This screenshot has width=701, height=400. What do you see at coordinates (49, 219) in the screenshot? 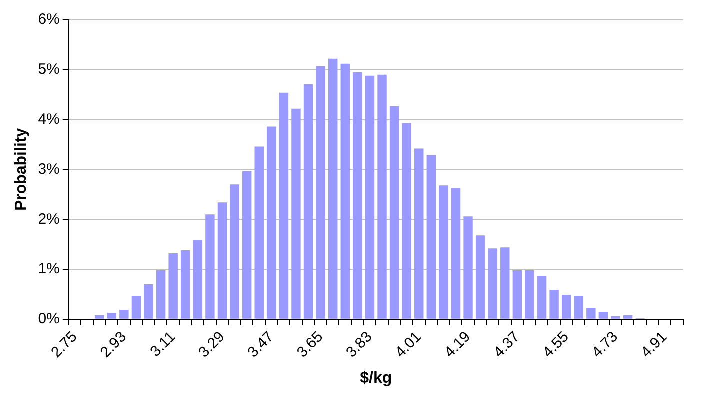
I see `y-tick-label: 2%` at bounding box center [49, 219].